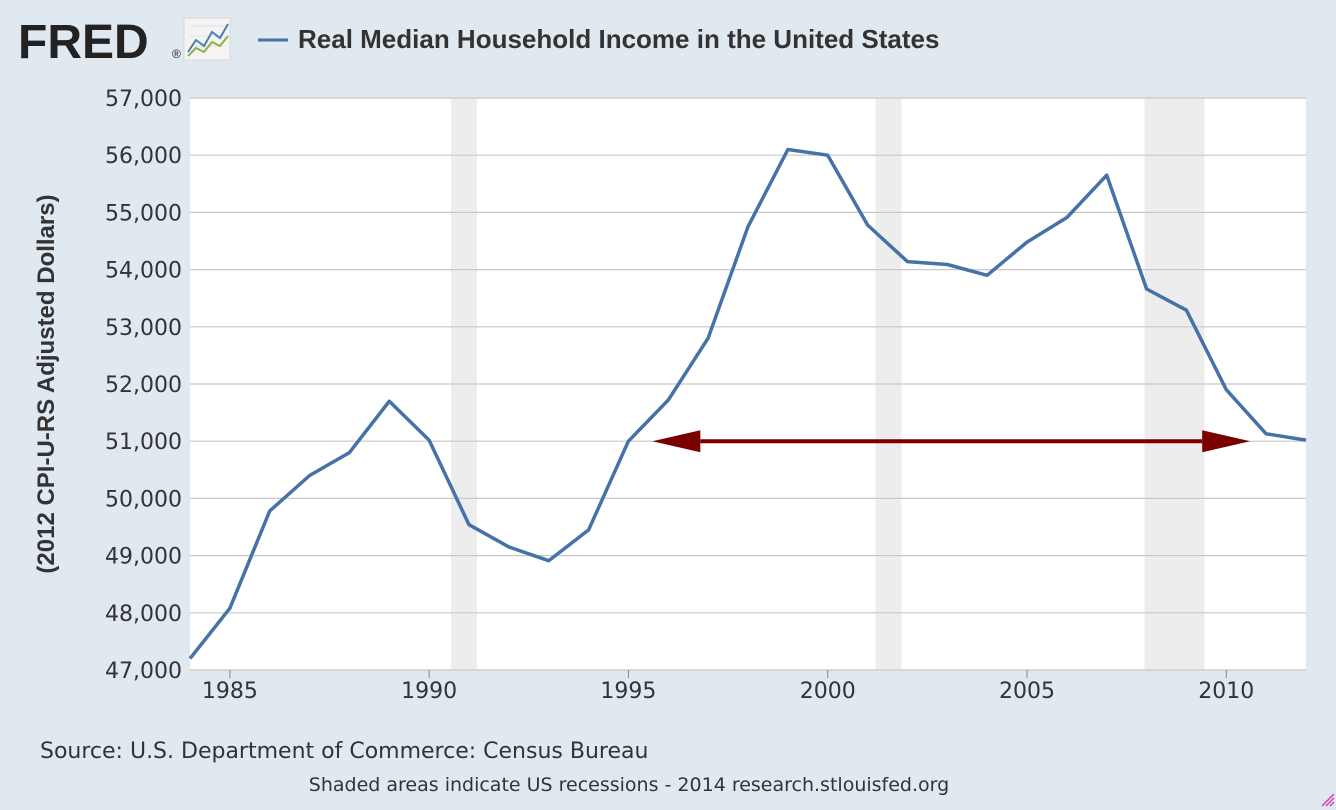  Describe the element at coordinates (143, 499) in the screenshot. I see `y-tick-label: 50,000` at that location.